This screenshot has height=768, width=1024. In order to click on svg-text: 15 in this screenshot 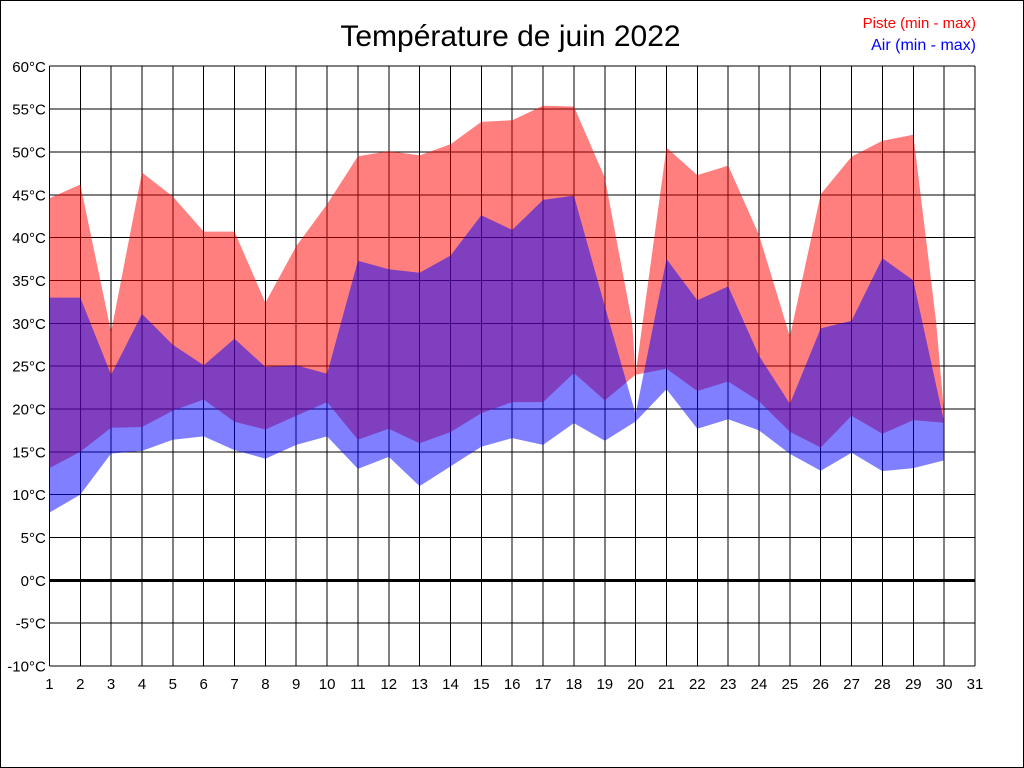, I will do `click(481, 684)`.